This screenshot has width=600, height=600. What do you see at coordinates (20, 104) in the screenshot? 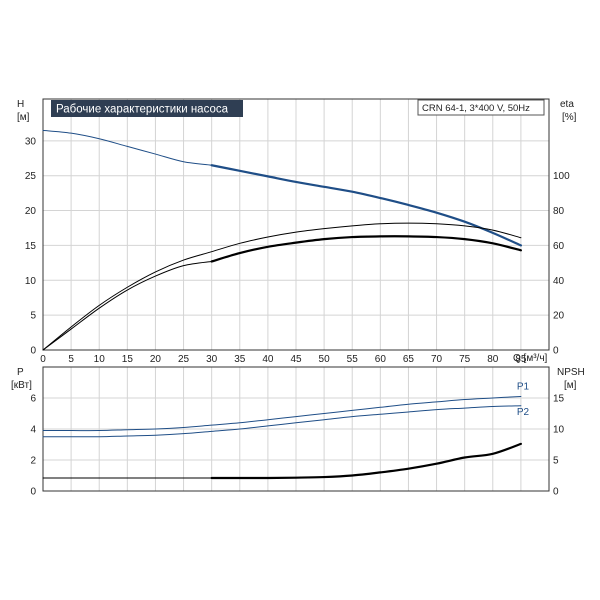
I see `h-axis-label: H` at bounding box center [20, 104].